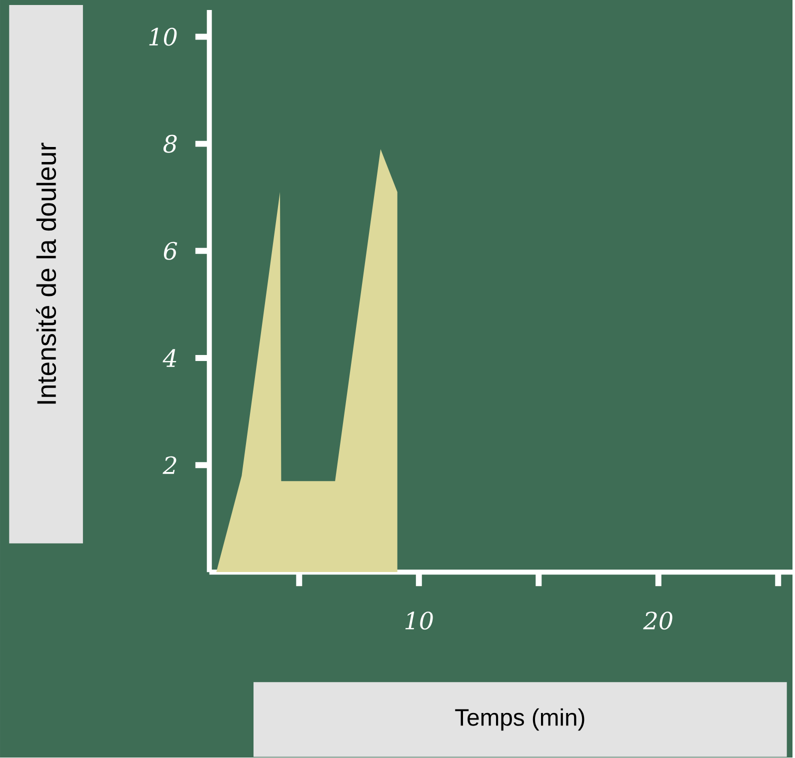 The image size is (795, 758). What do you see at coordinates (171, 251) in the screenshot?
I see `y-tick-label: 6` at bounding box center [171, 251].